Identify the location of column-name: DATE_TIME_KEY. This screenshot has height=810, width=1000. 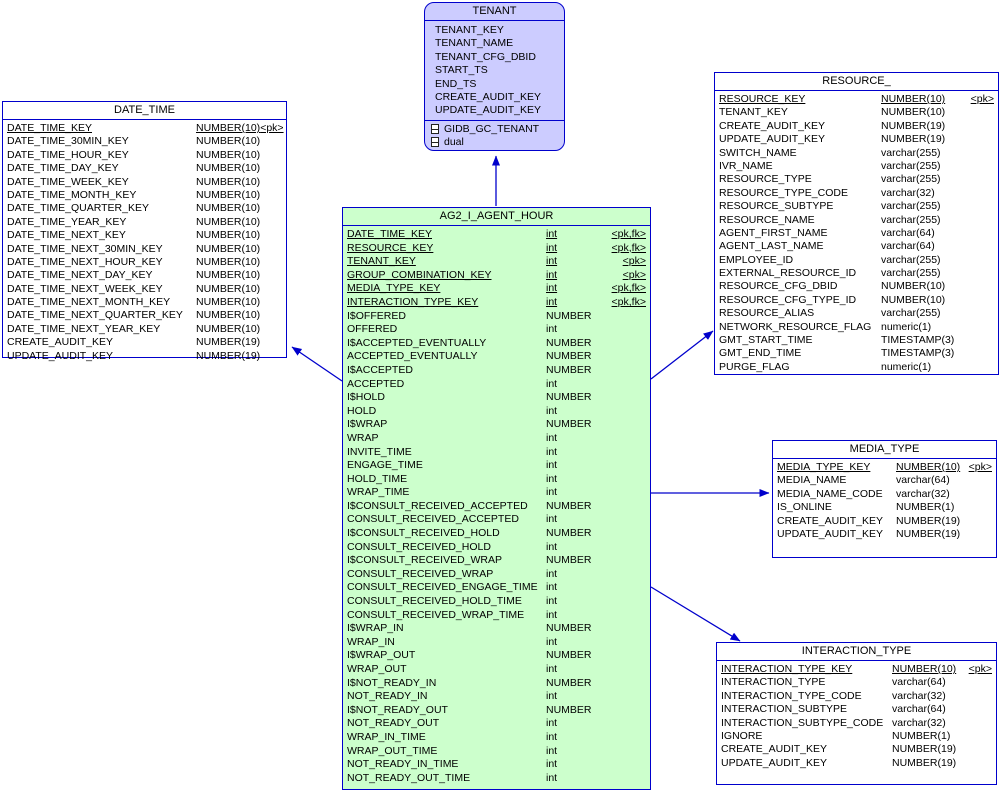
(389, 234).